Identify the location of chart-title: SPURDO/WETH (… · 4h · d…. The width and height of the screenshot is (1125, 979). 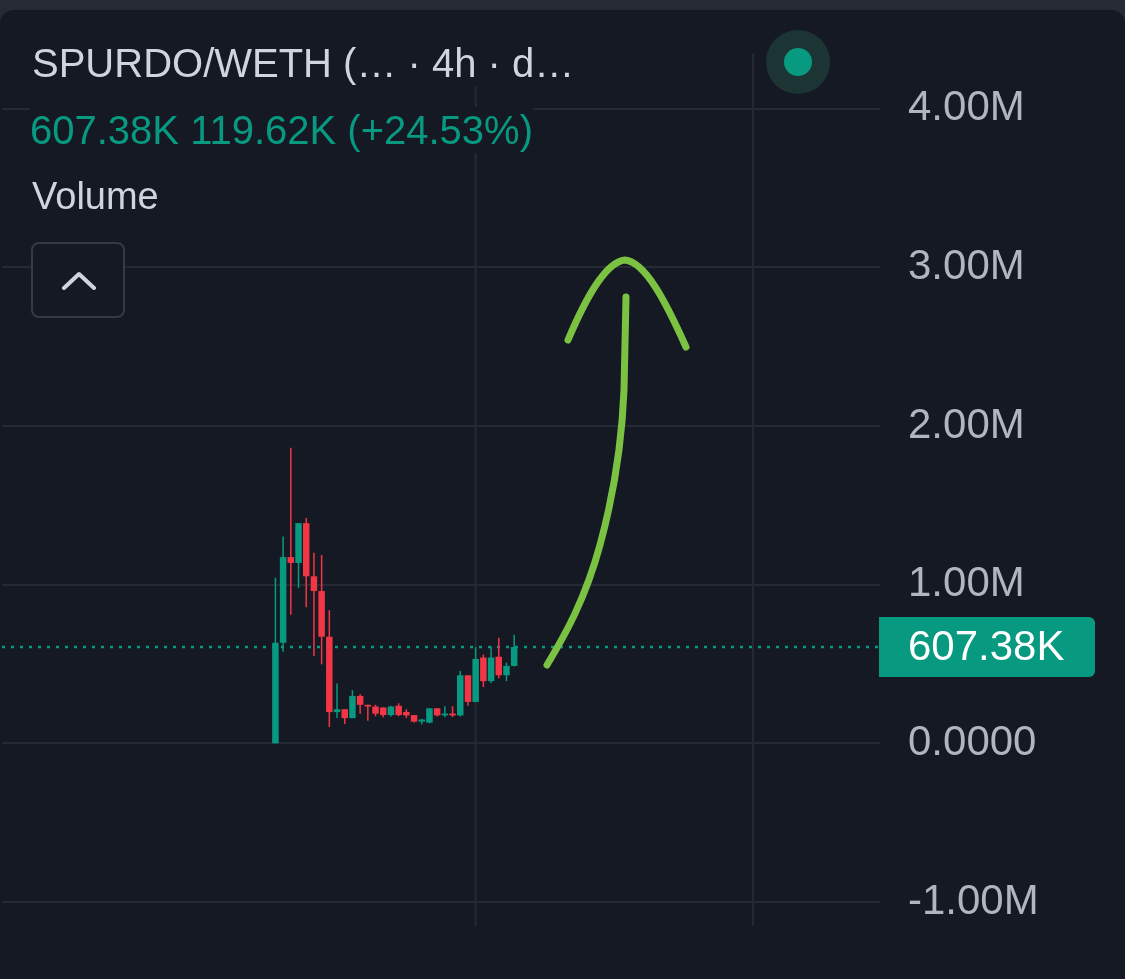
(303, 63).